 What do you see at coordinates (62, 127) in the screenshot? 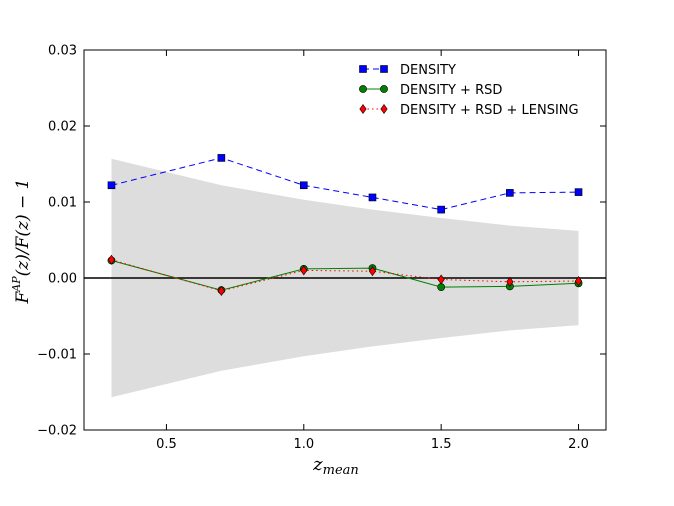
I see `y-tick-label: 0.02` at bounding box center [62, 127].